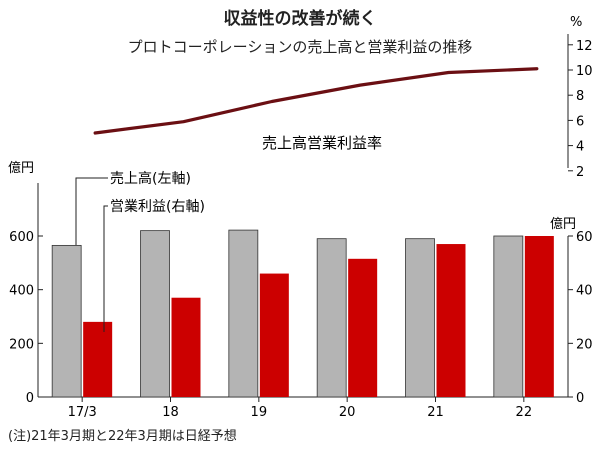 This screenshot has height=450, width=600. Describe the element at coordinates (584, 344) in the screenshot. I see `right-y-tick-label: 20` at that location.